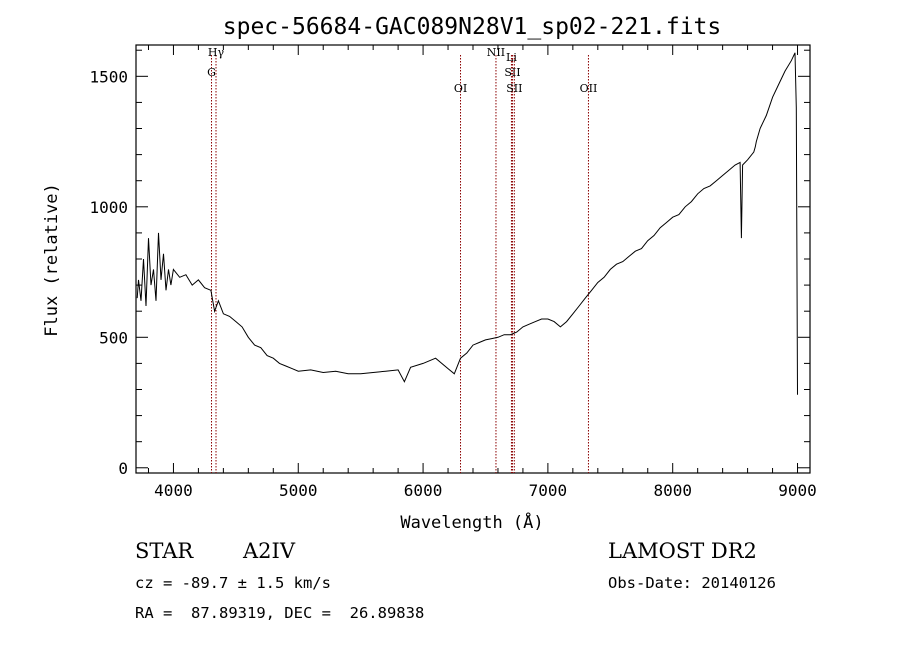  What do you see at coordinates (460, 88) in the screenshot?
I see `marker-label: OI` at bounding box center [460, 88].